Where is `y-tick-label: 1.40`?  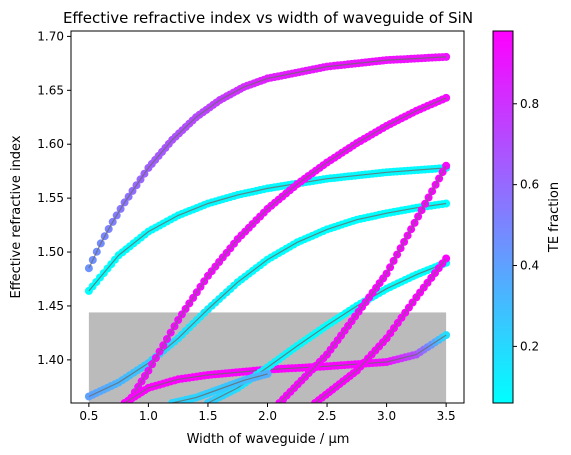 y-tick-label: 1.40 is located at coordinates (50, 360).